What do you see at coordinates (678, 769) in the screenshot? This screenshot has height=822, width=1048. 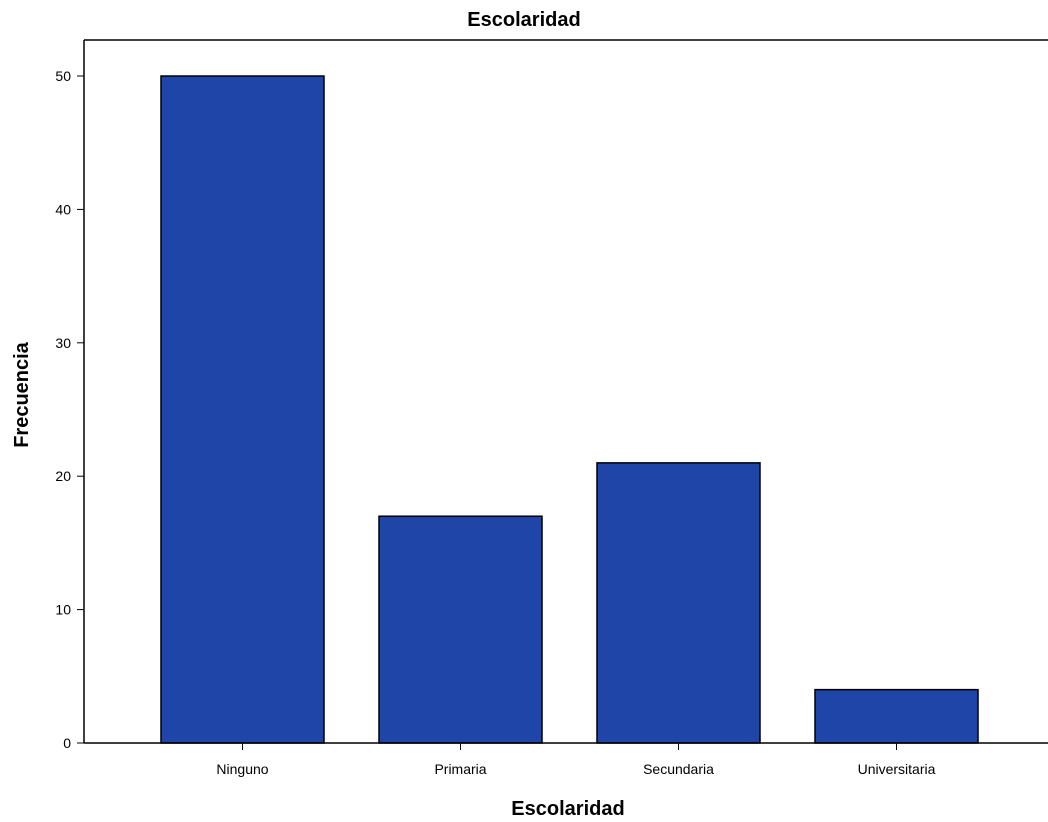 I see `x-tick-label-secundaria: Secundaria` at bounding box center [678, 769].